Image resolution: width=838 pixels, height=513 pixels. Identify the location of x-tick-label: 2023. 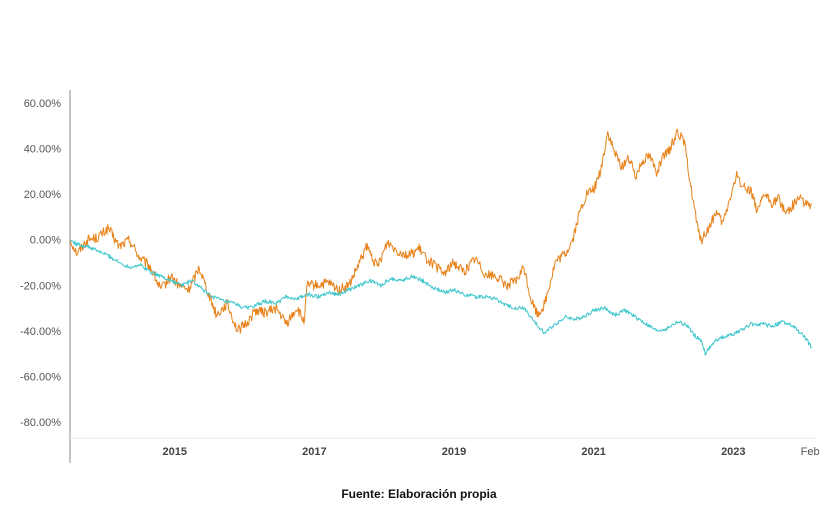
(733, 452).